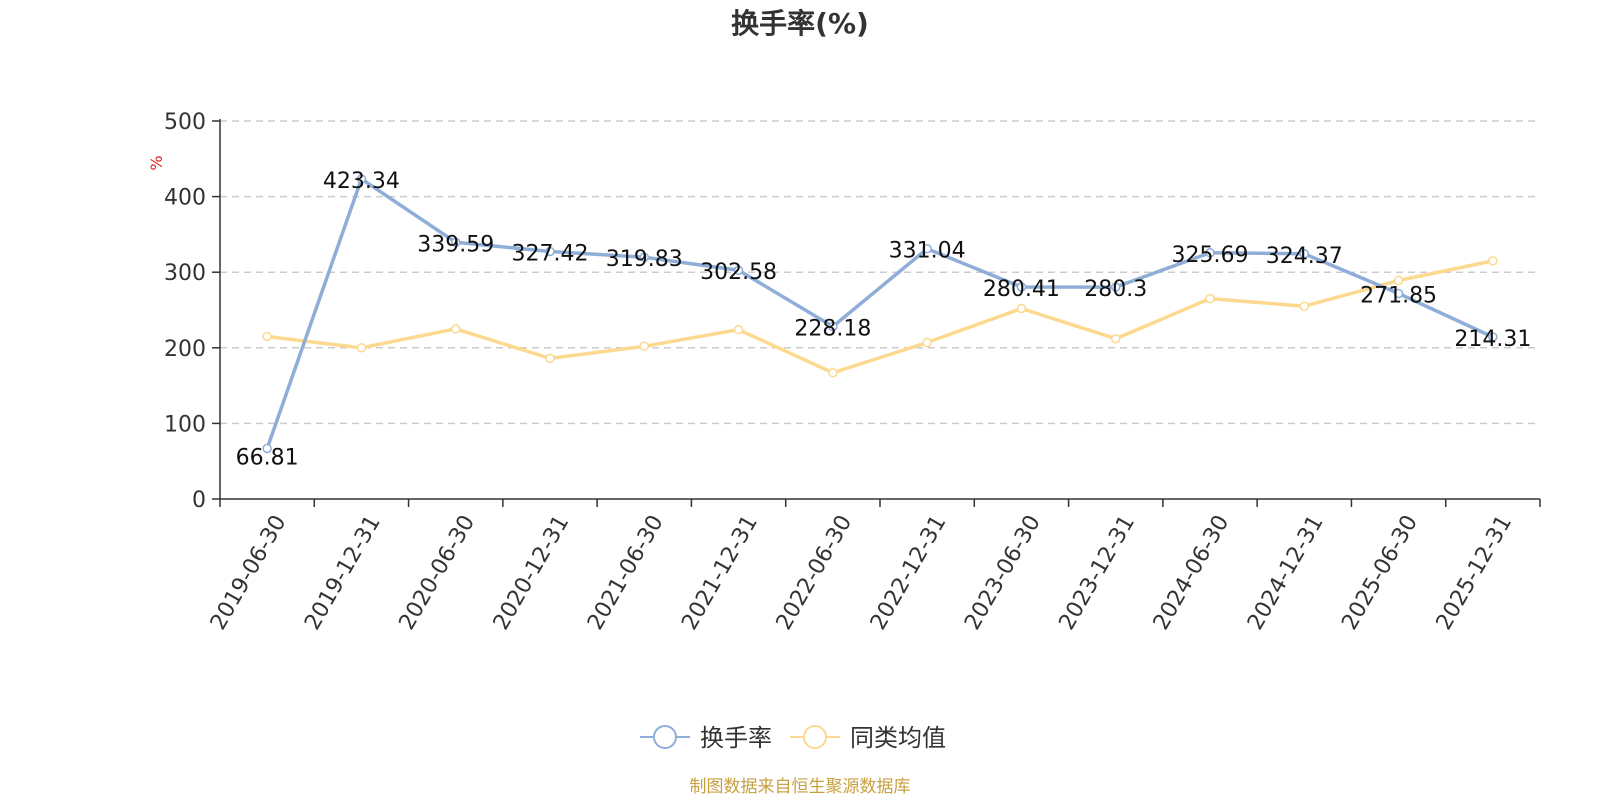 This screenshot has height=800, width=1600. What do you see at coordinates (1475, 572) in the screenshot?
I see `x-tick-label: 2025-12-31` at bounding box center [1475, 572].